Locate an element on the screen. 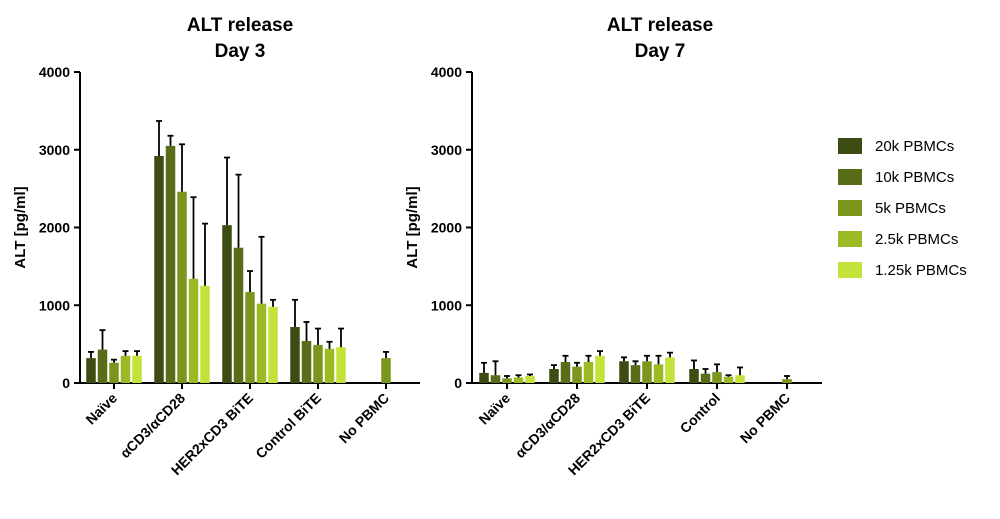 Image resolution: width=1000 pixels, height=519 pixels. x-tick-label: Control BiTE is located at coordinates (288, 426).